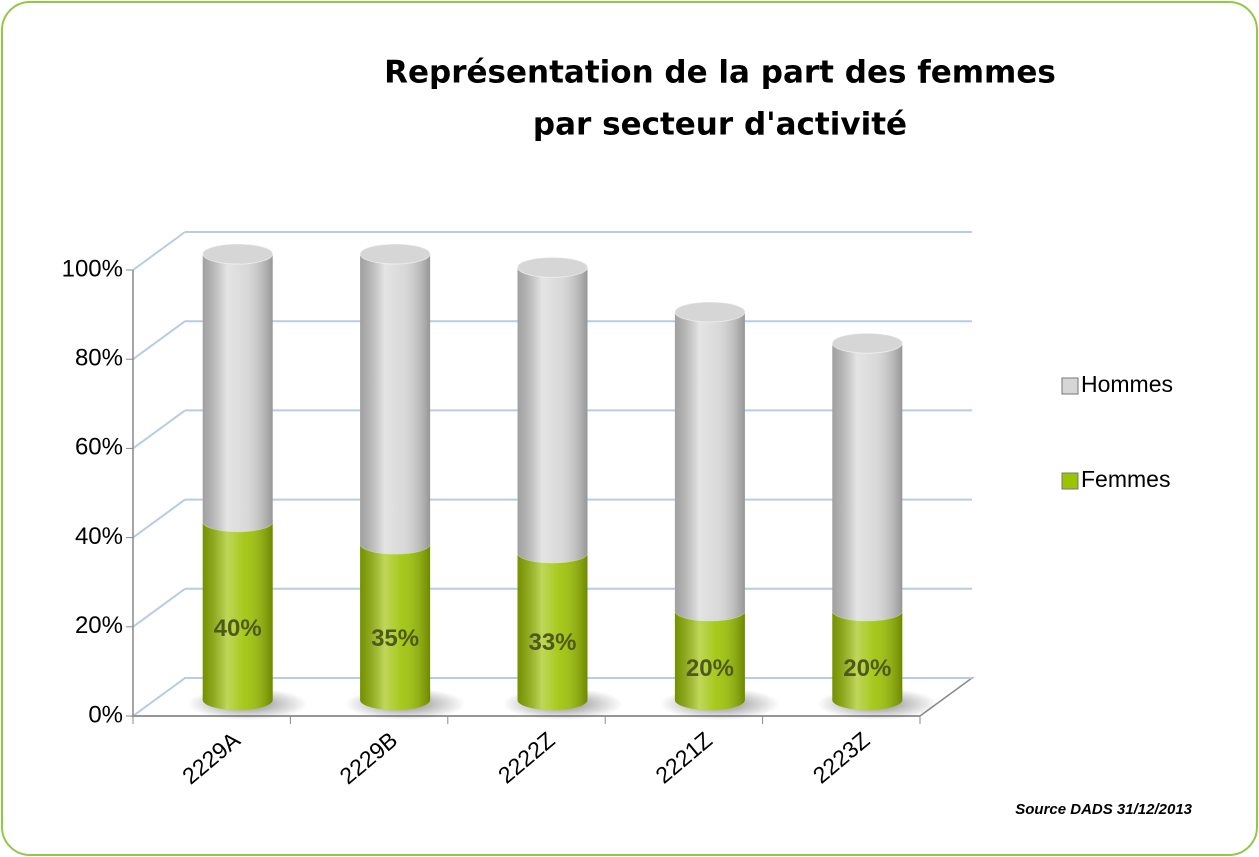 This screenshot has height=857, width=1259. Describe the element at coordinates (1127, 384) in the screenshot. I see `legend-label: Hommes` at that location.